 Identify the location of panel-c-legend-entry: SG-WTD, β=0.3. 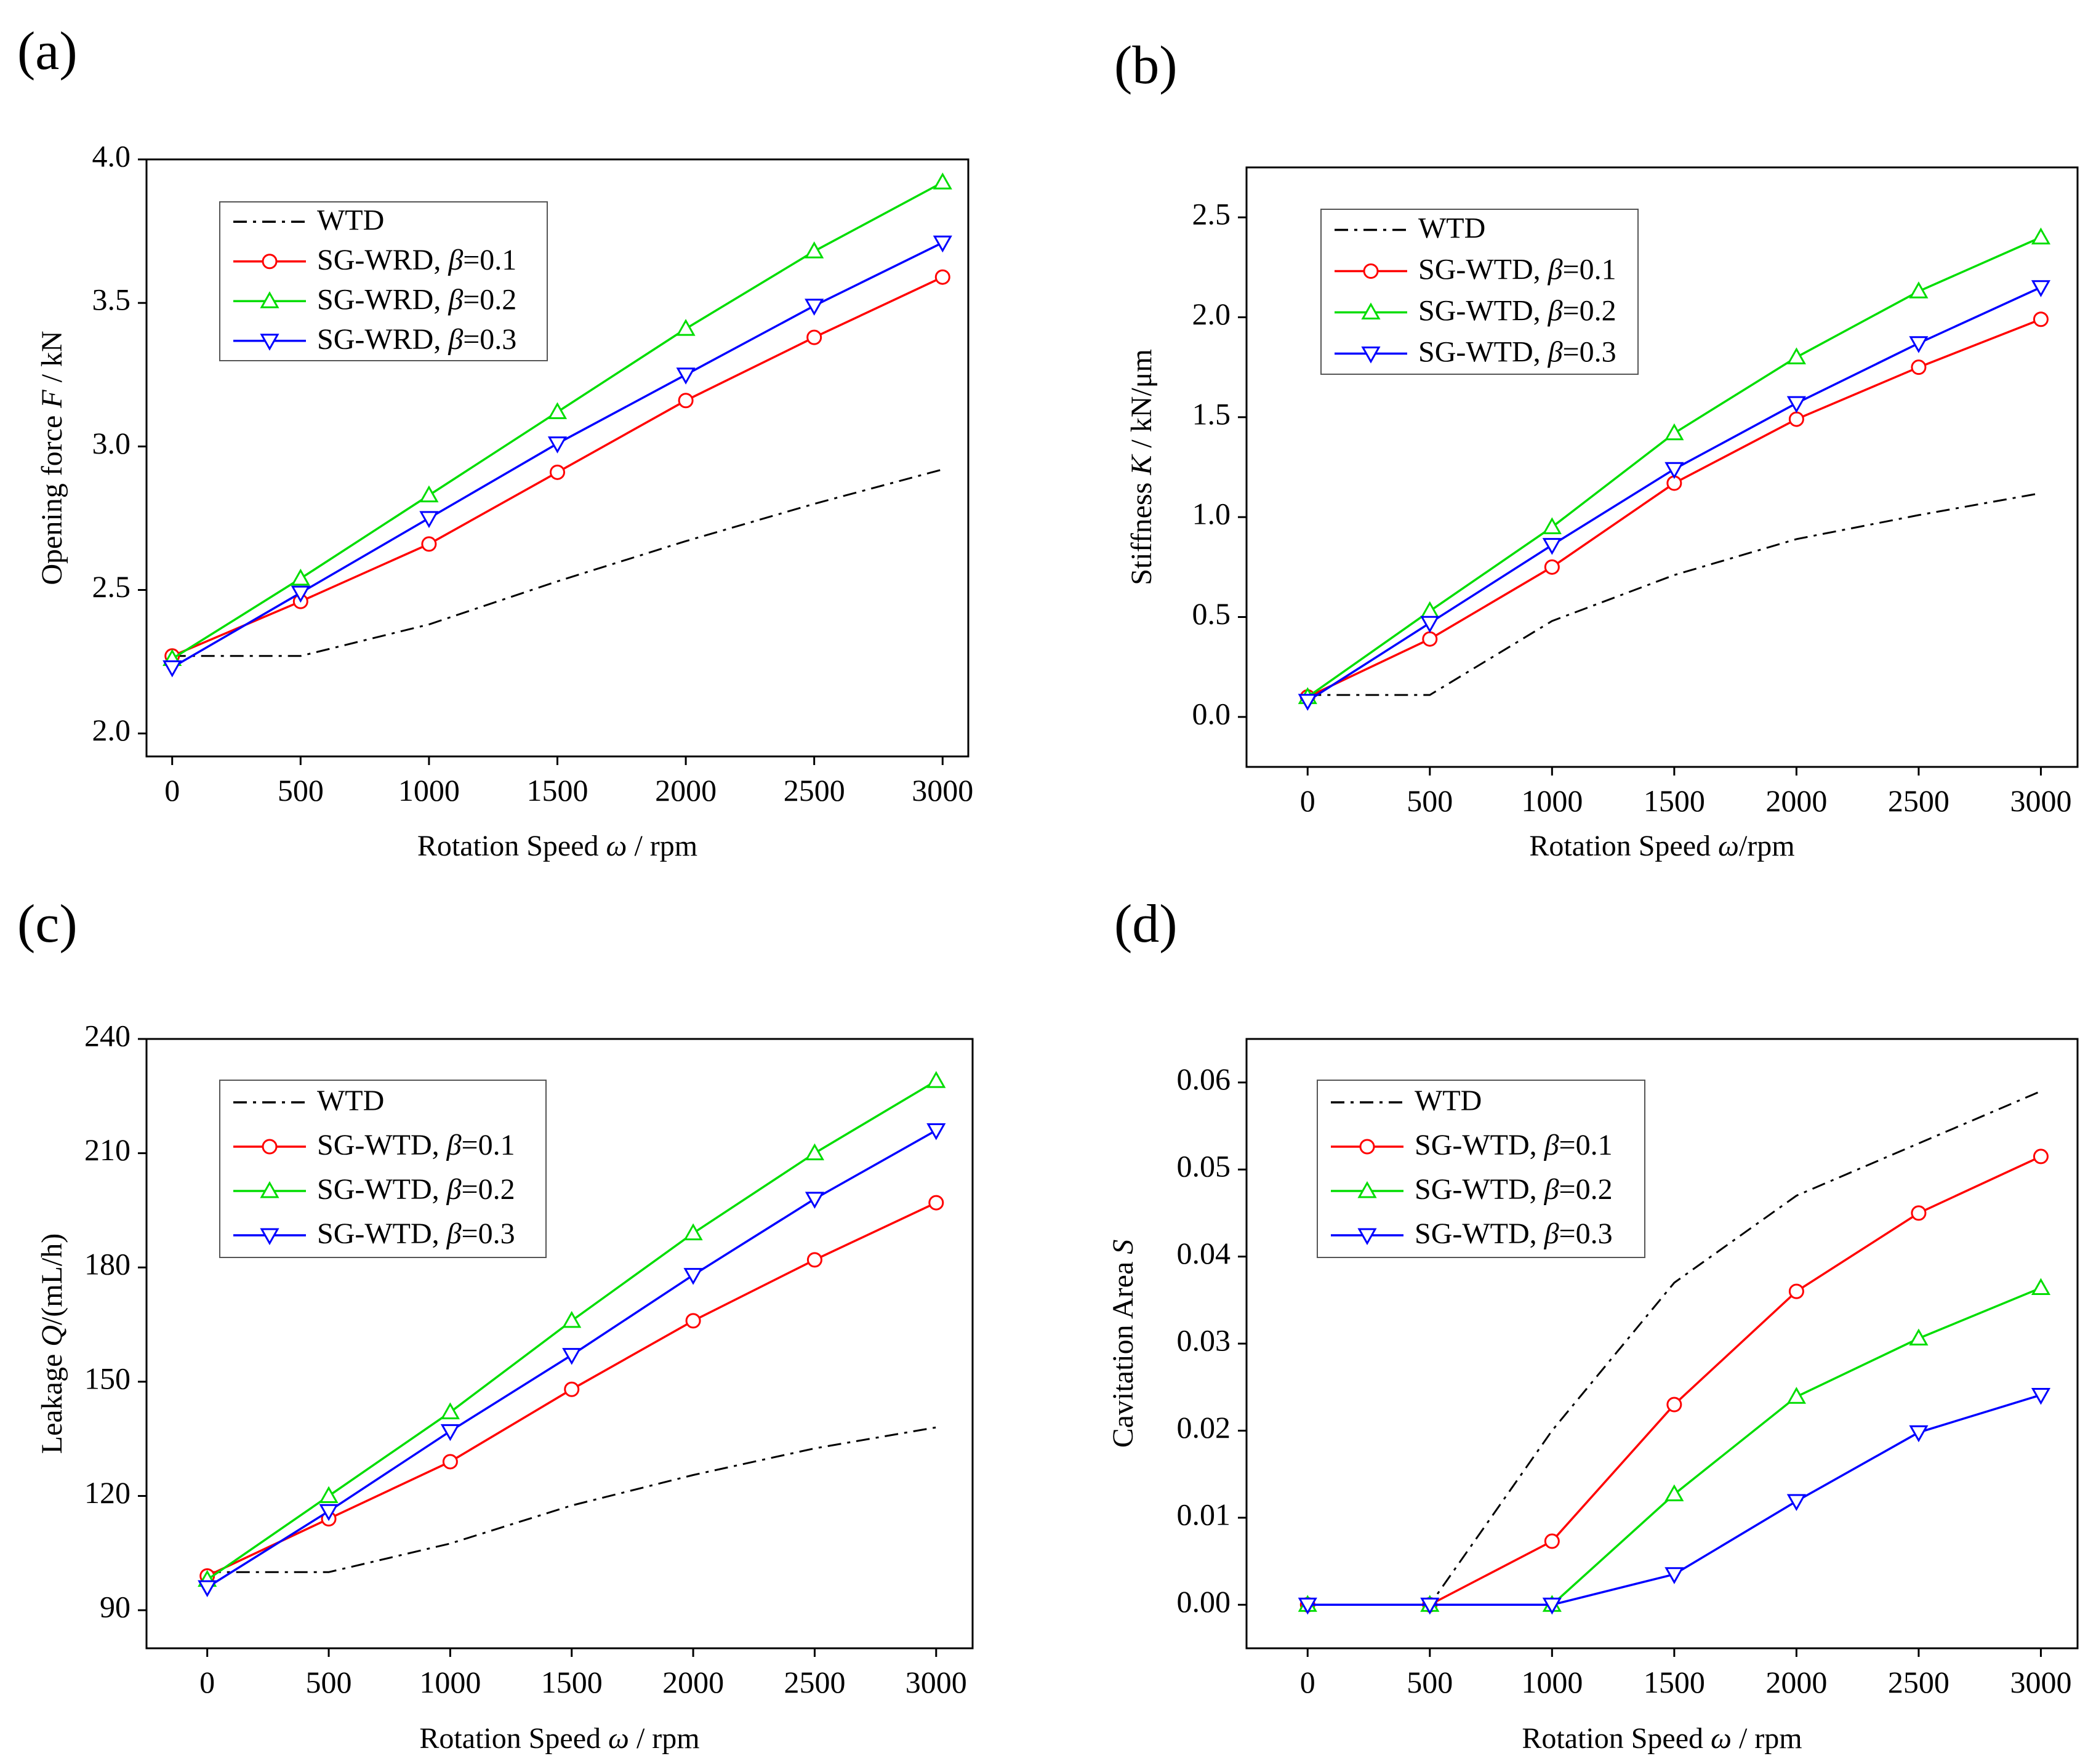
(416, 1233).